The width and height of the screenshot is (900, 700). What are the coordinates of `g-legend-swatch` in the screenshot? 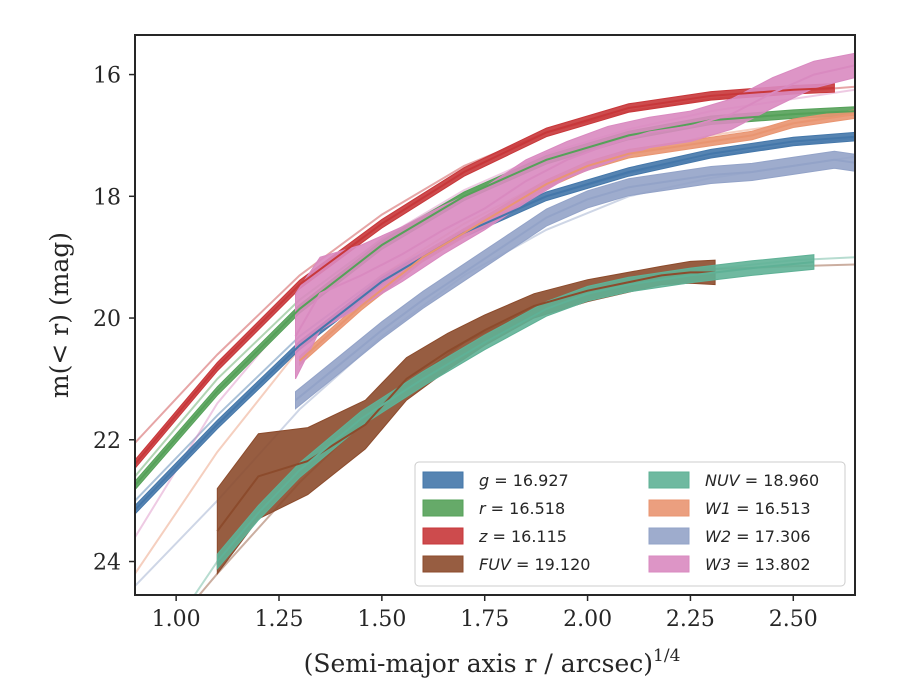 It's located at (443, 480).